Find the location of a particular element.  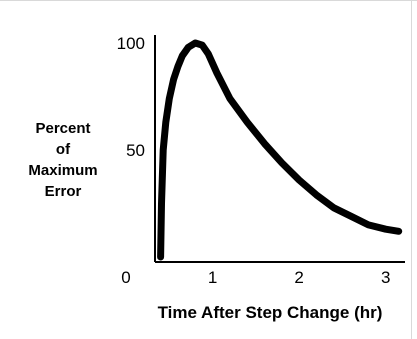

y-tick-label: 100 is located at coordinates (131, 43).